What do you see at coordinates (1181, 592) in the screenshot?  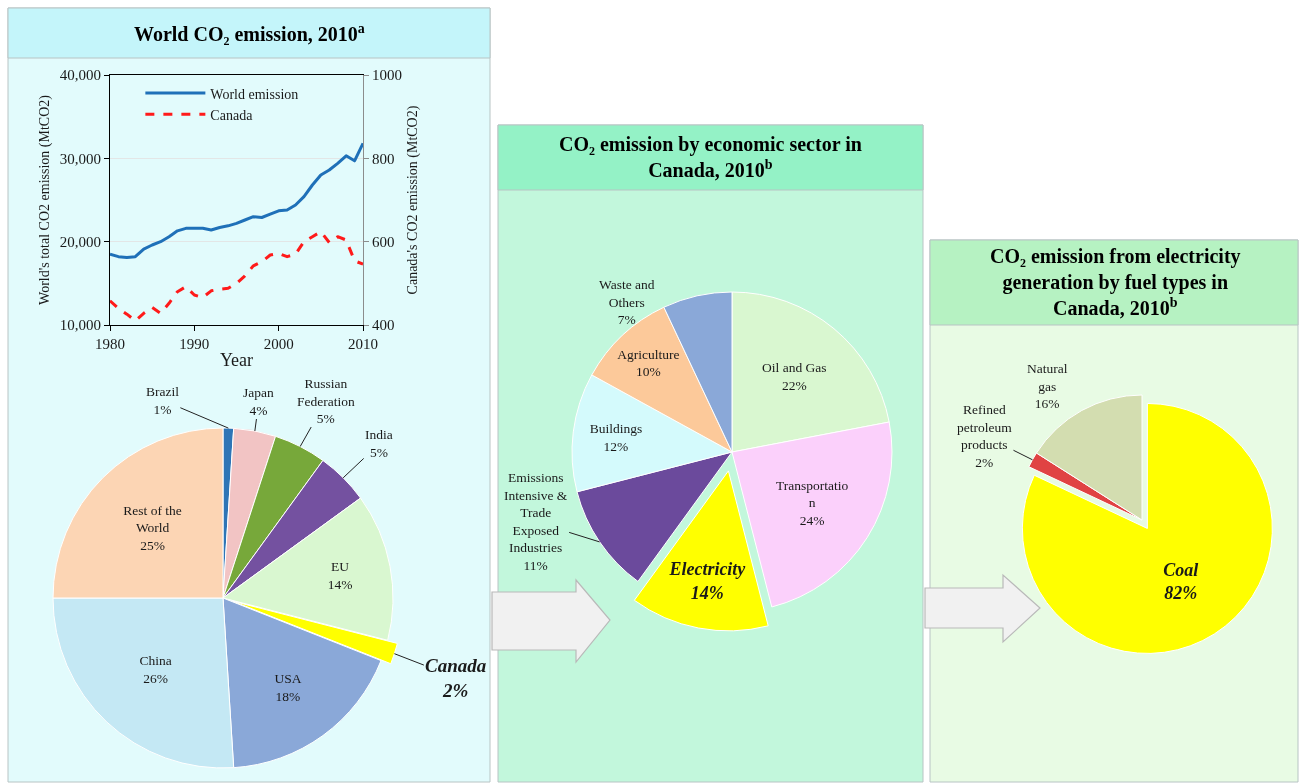 I see `data-label: 82%` at bounding box center [1181, 592].